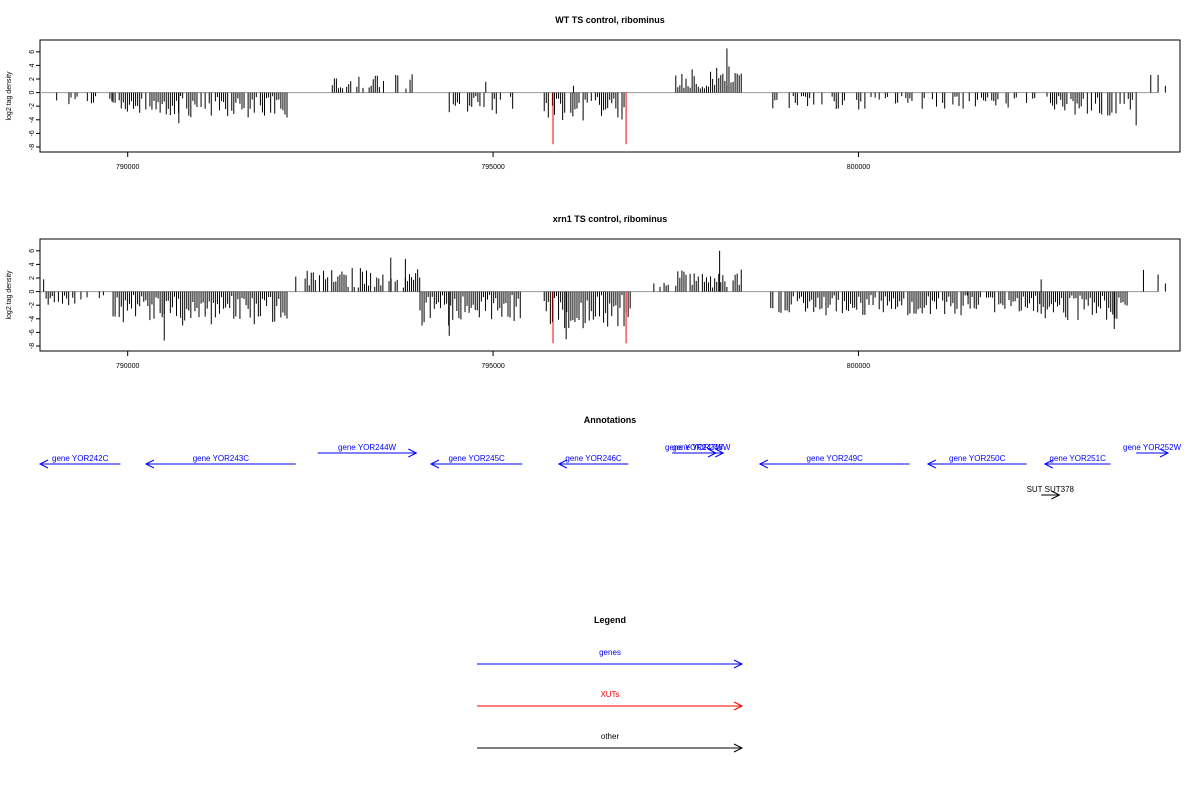 This screenshot has width=1200, height=800. What do you see at coordinates (835, 458) in the screenshot?
I see `feature-label: gene YOR249C` at bounding box center [835, 458].